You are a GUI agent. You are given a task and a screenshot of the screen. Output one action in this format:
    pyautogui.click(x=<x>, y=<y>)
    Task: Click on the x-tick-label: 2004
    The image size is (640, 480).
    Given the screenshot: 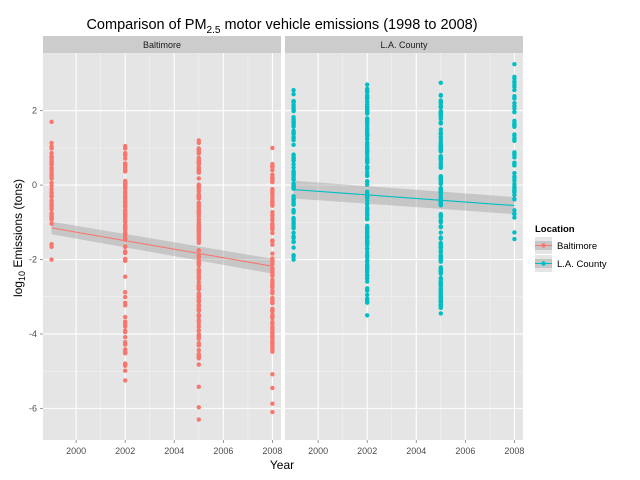 What is the action you would take?
    pyautogui.click(x=416, y=451)
    